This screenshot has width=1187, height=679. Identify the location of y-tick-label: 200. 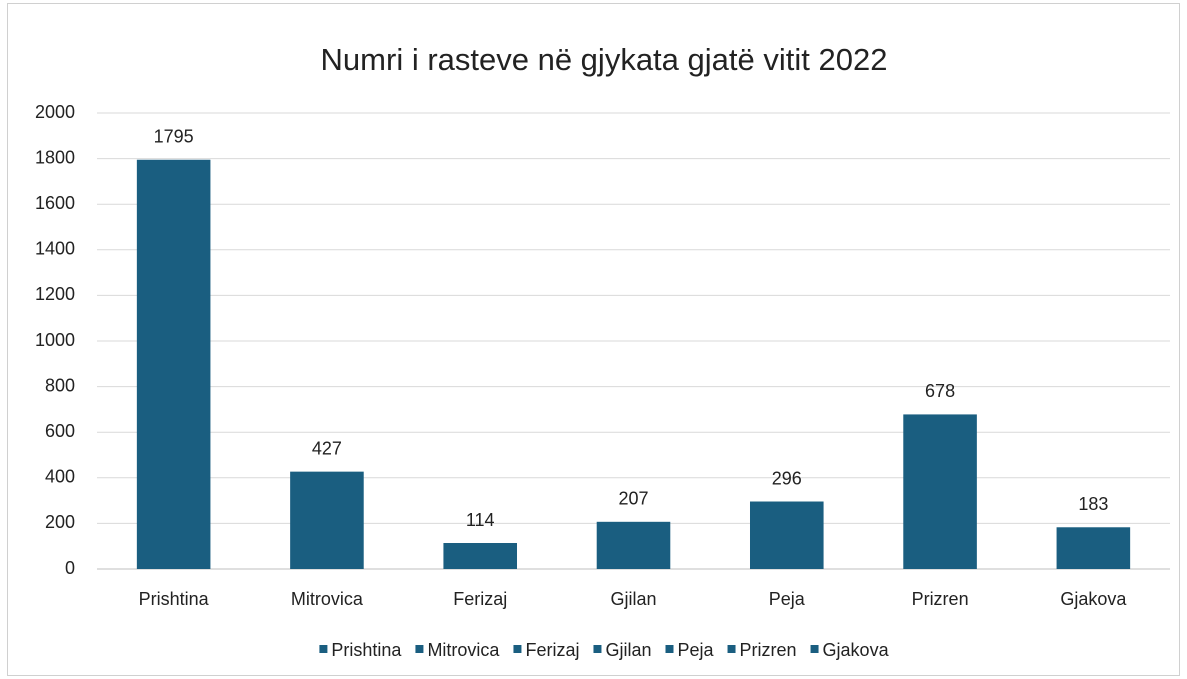
(60, 522).